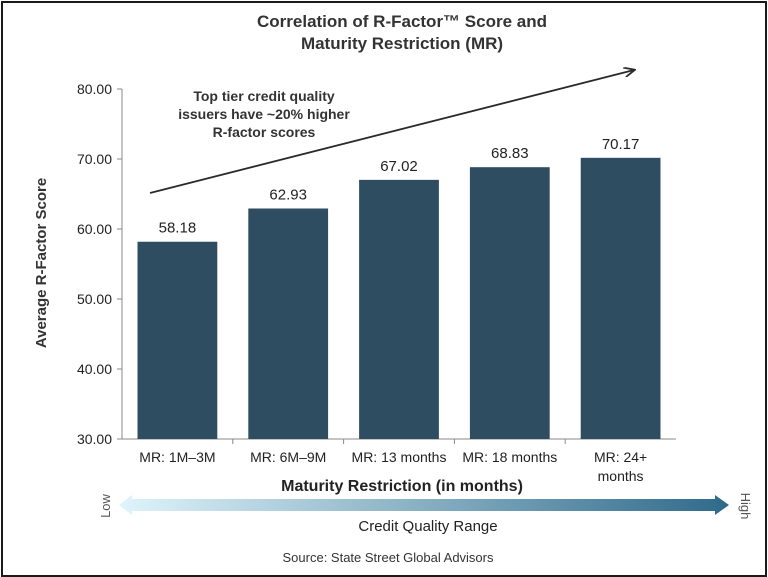  What do you see at coordinates (94, 229) in the screenshot?
I see `y-tick-label: 60.00` at bounding box center [94, 229].